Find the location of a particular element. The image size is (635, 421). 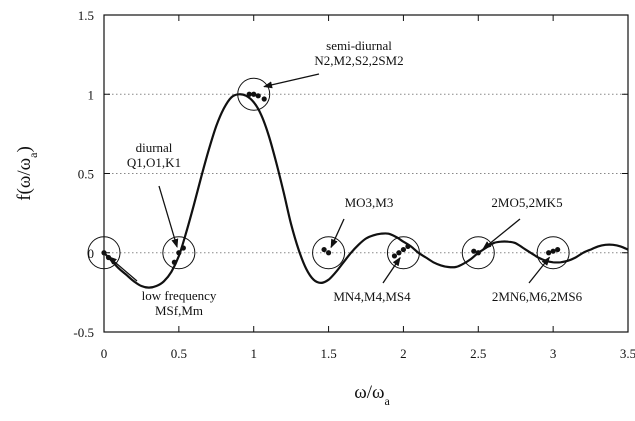

annotation-line: 2MO5,2MK5 is located at coordinates (526, 202).